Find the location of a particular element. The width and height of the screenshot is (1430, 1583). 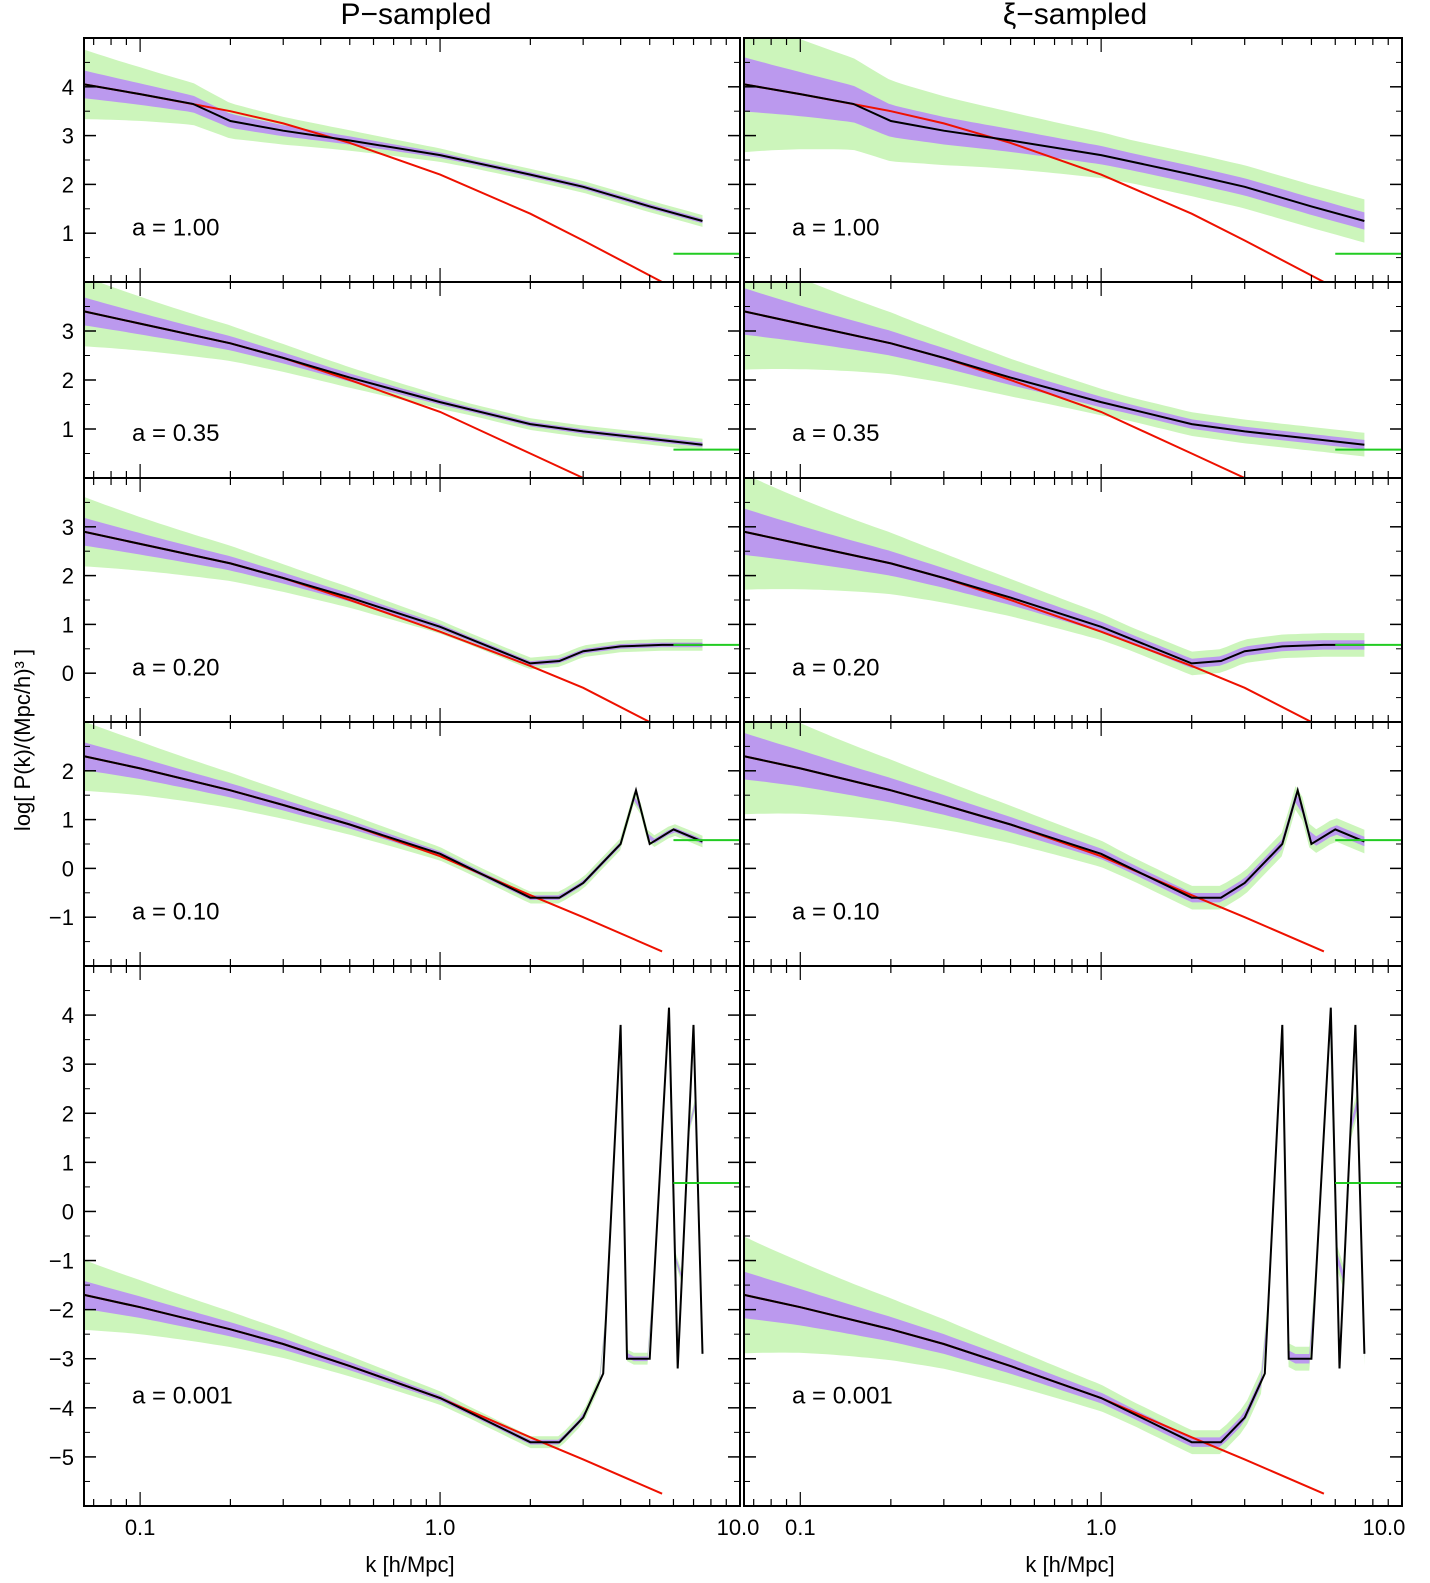

y-axis-label: log[ P(k)/(Mpc/h)³ ] is located at coordinates (22, 740).